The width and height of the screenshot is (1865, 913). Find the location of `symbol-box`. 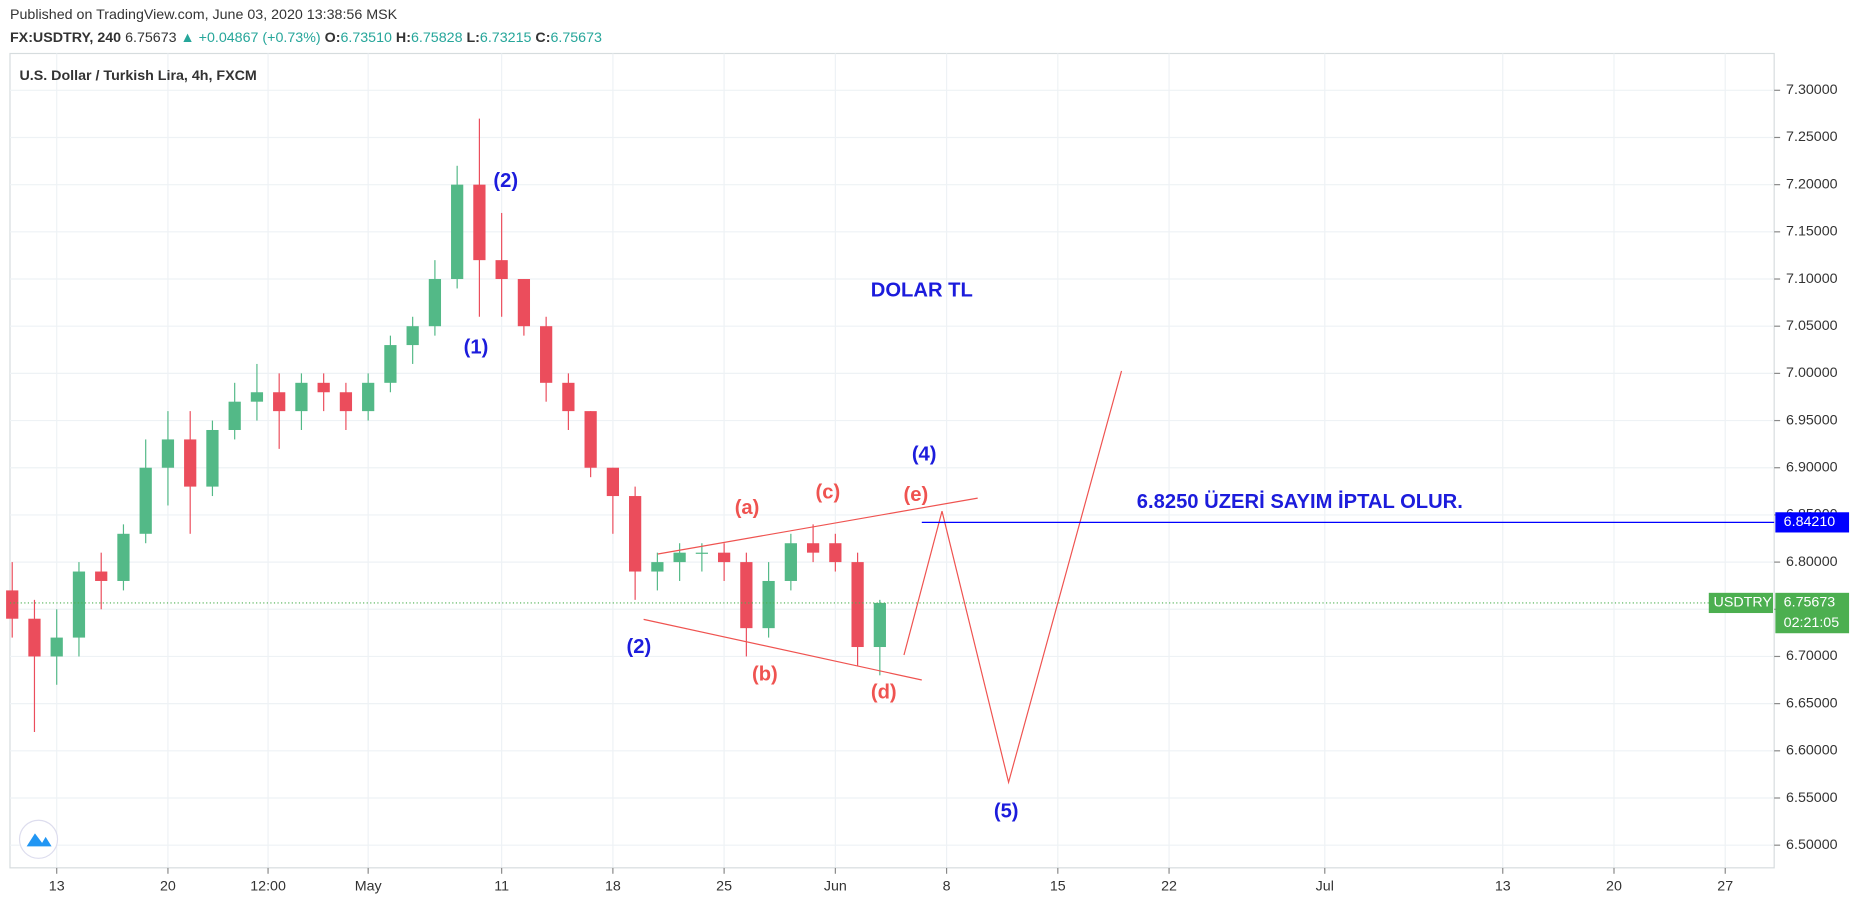

symbol-box is located at coordinates (1740, 603).